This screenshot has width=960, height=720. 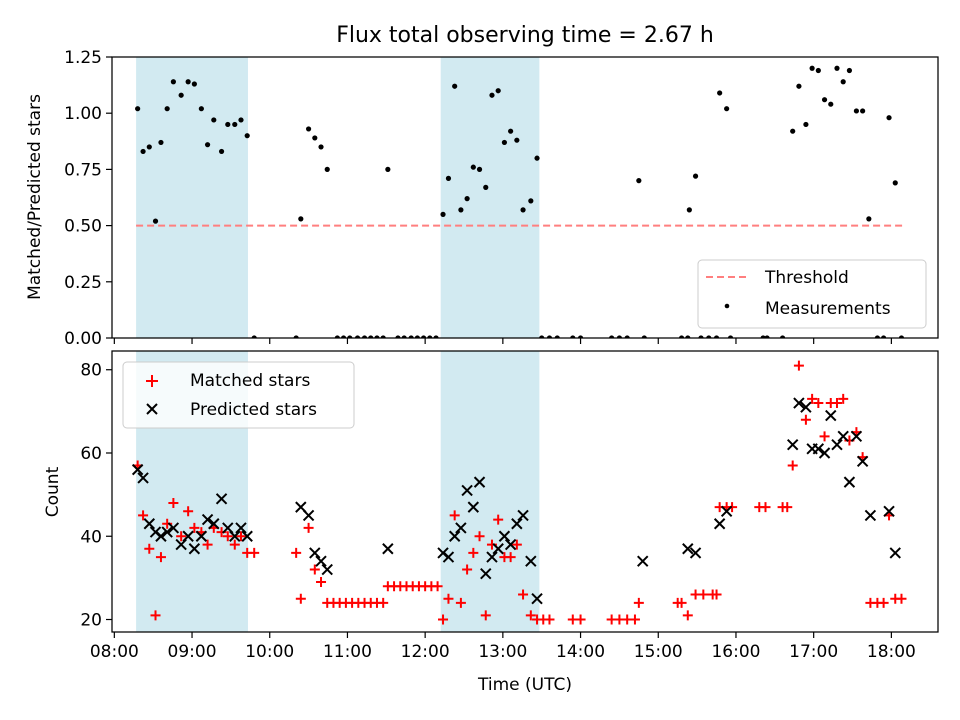 What do you see at coordinates (828, 309) in the screenshot?
I see `measurements-legend-label: Measurements` at bounding box center [828, 309].